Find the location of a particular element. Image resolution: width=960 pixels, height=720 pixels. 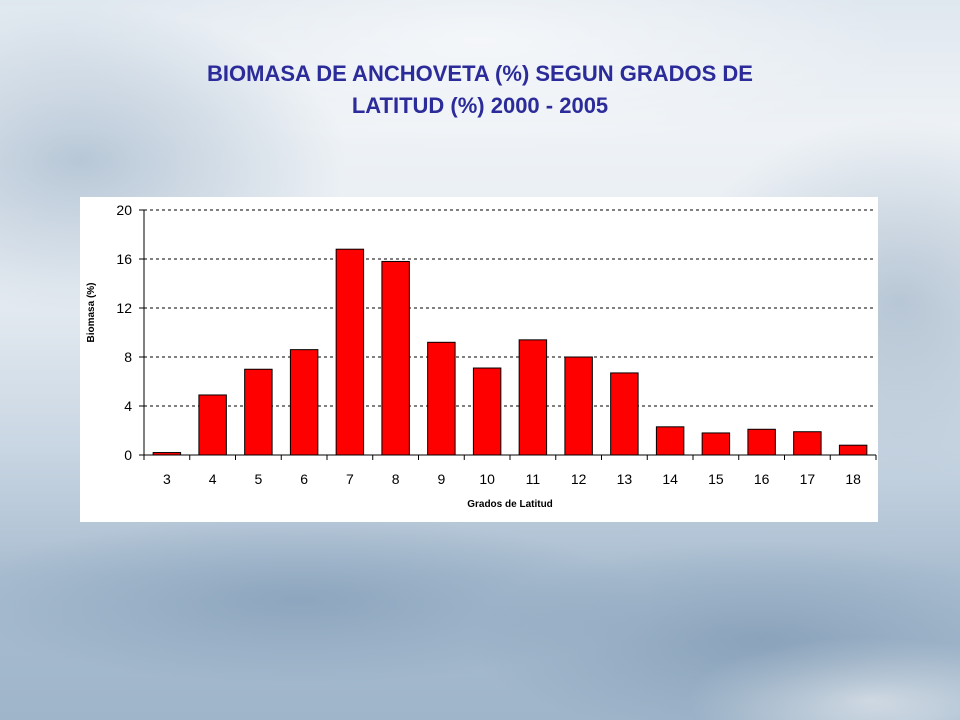

x-tick-label: 11 is located at coordinates (533, 479).